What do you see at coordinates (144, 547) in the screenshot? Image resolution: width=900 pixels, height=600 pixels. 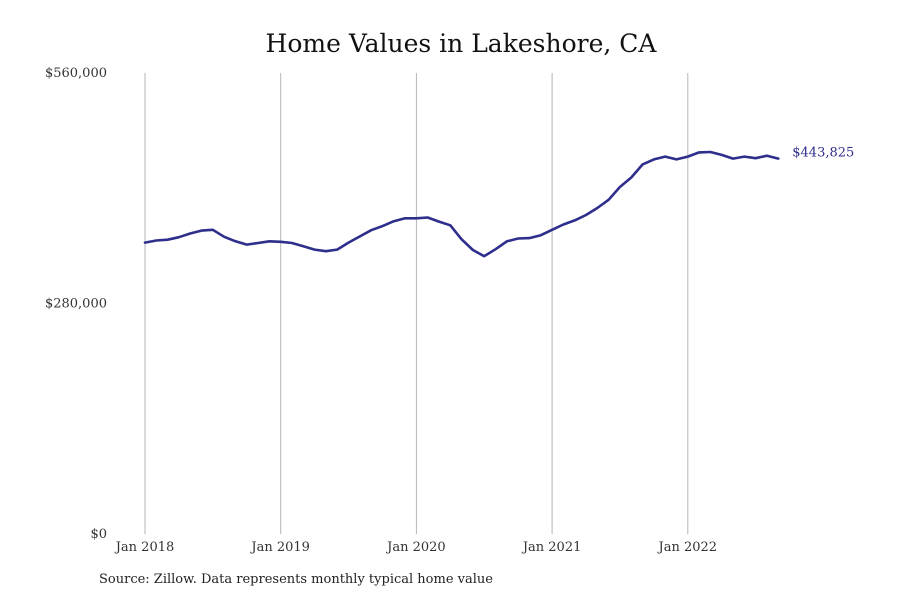 I see `x-tick-label: Jan 2018` at bounding box center [144, 547].